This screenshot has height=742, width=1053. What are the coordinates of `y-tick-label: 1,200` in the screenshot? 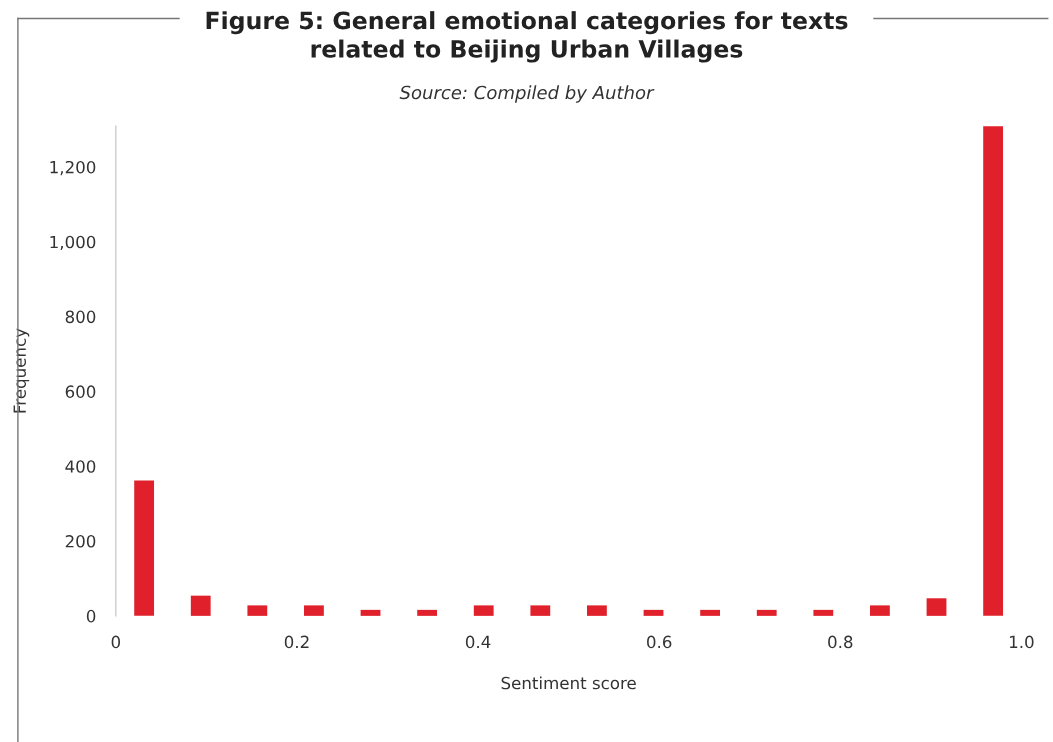 It's located at (73, 168).